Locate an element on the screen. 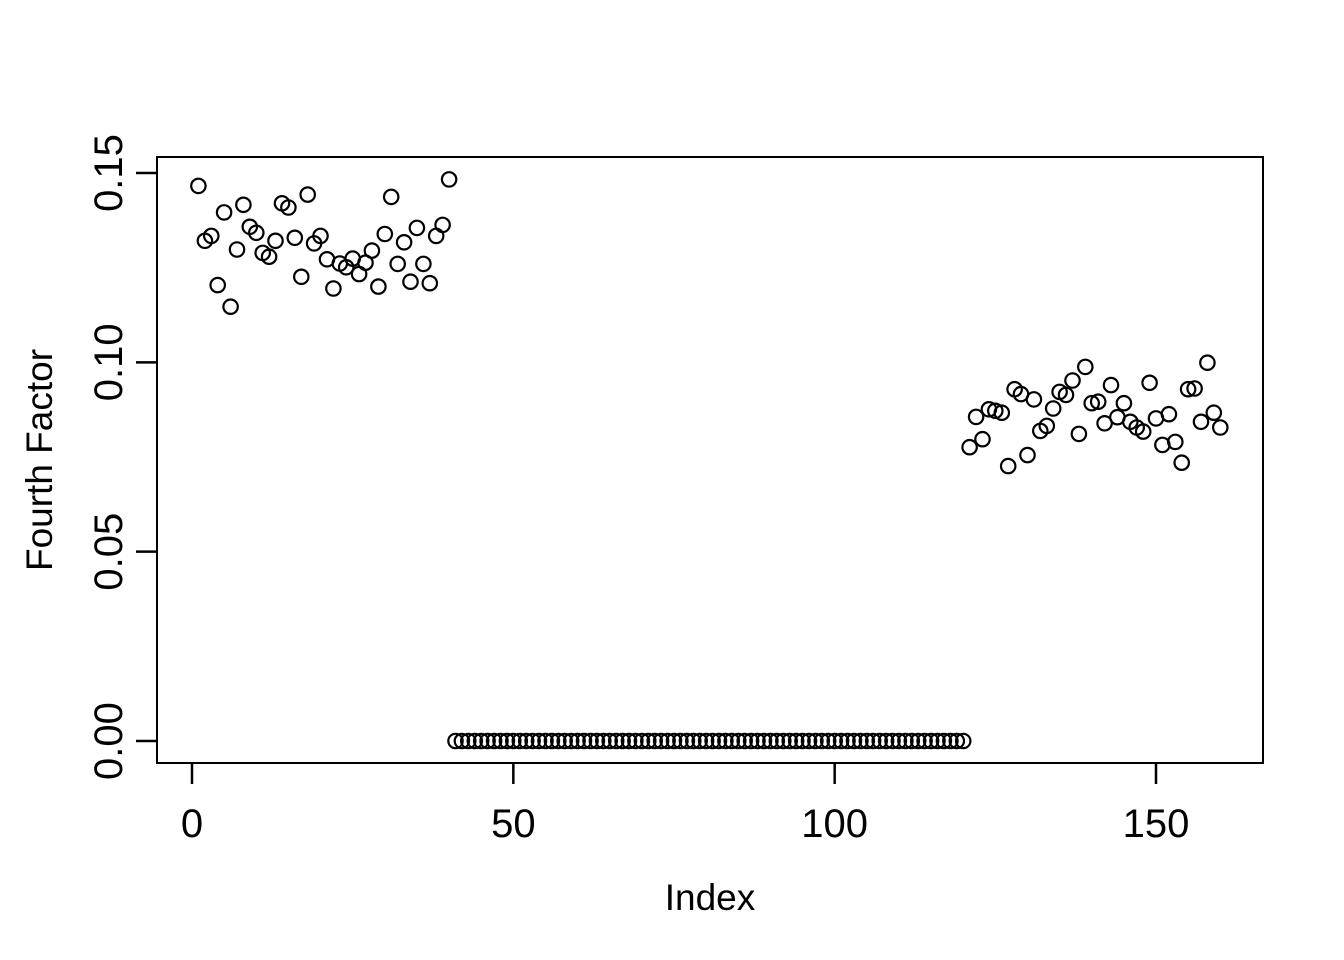 The image size is (1344, 960). y-tick-label: 0.10 is located at coordinates (109, 362).